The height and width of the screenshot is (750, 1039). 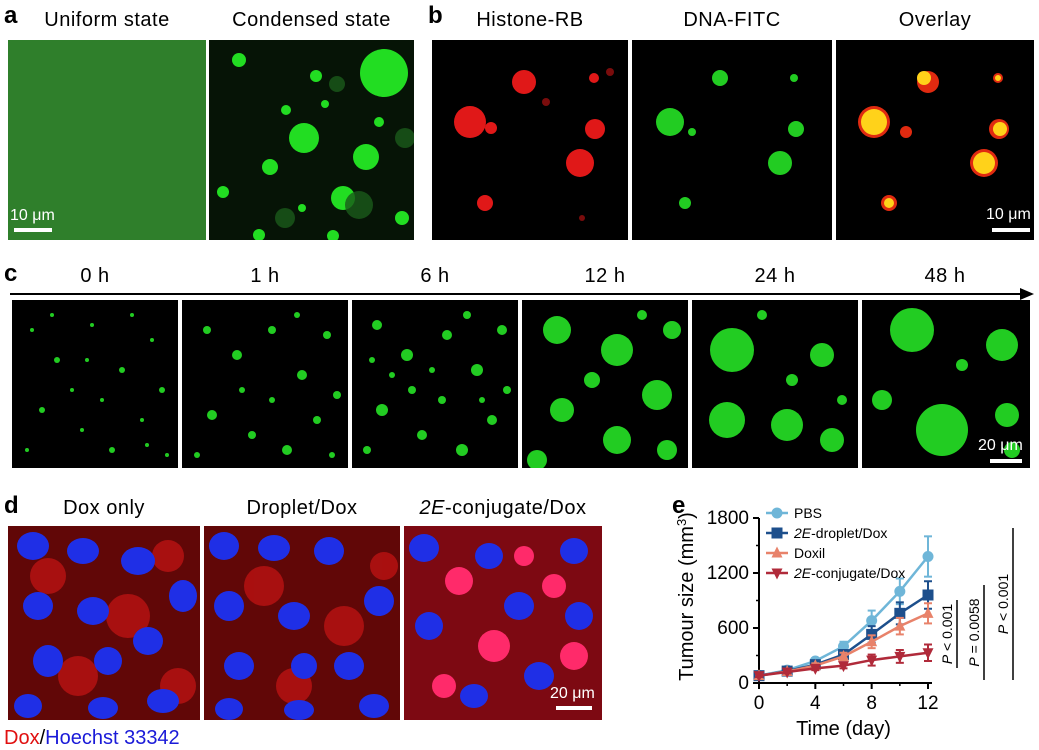 What do you see at coordinates (605, 276) in the screenshot?
I see `timepoint-12h: 12 h` at bounding box center [605, 276].